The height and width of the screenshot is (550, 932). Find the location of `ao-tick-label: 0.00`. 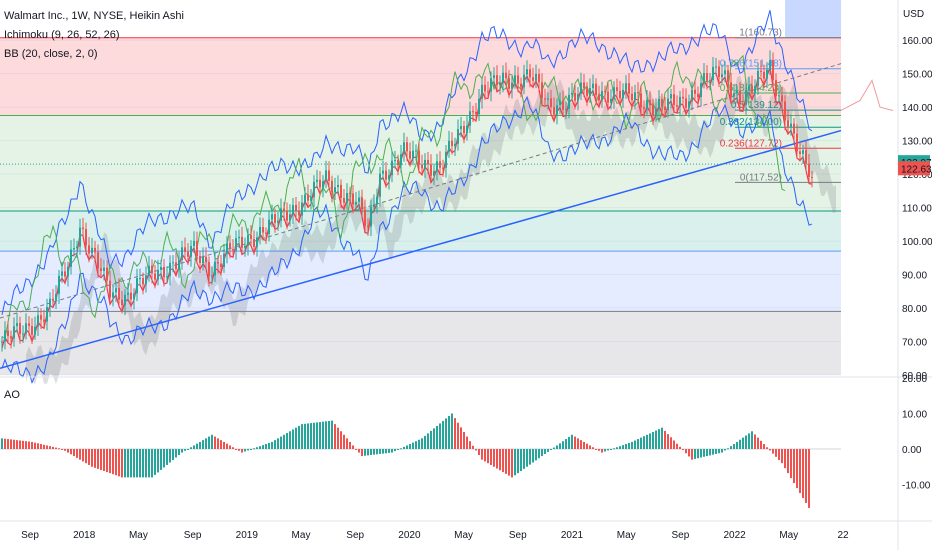

ao-tick-label: 0.00 is located at coordinates (912, 450).